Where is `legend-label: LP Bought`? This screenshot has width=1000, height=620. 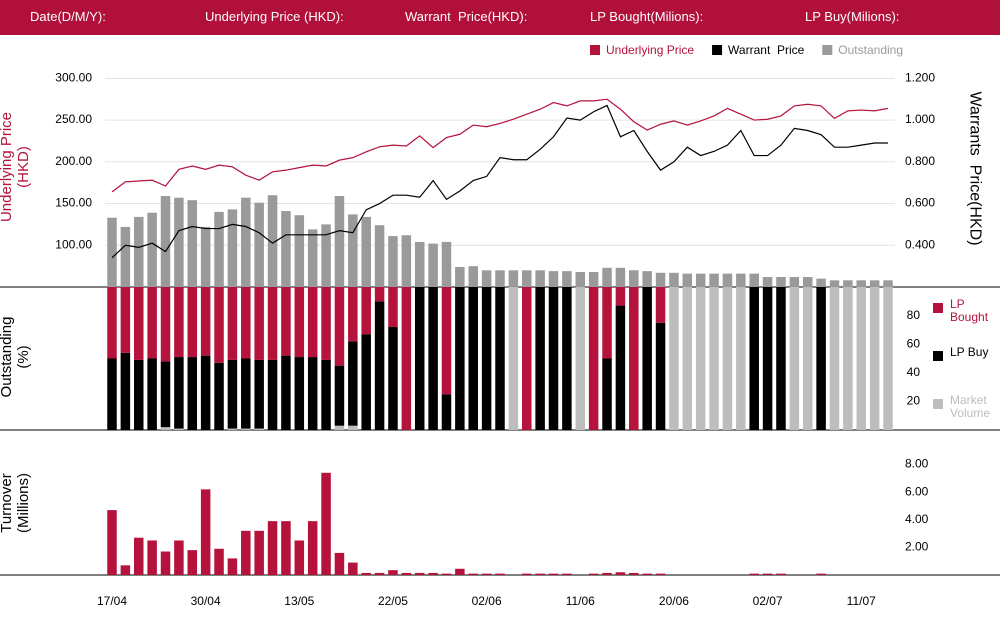
legend-label: LP Bought is located at coordinates (969, 310).